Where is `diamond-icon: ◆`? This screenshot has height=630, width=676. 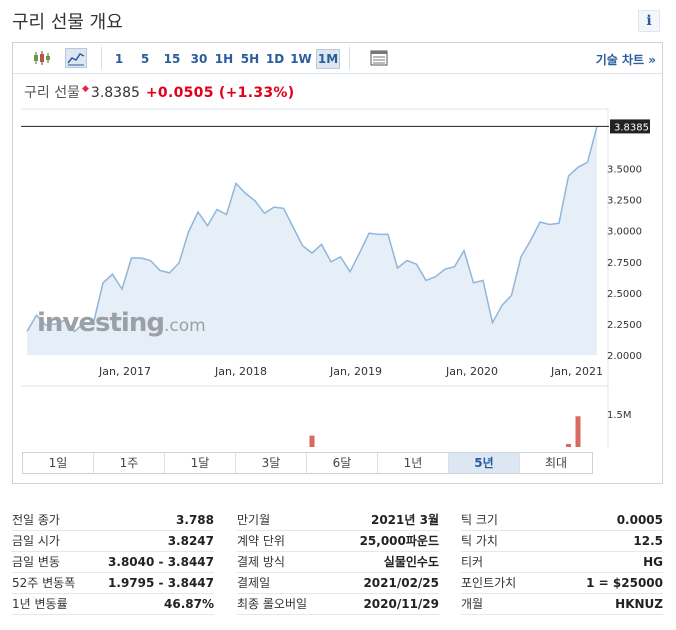
diamond-icon: ◆ is located at coordinates (85, 89).